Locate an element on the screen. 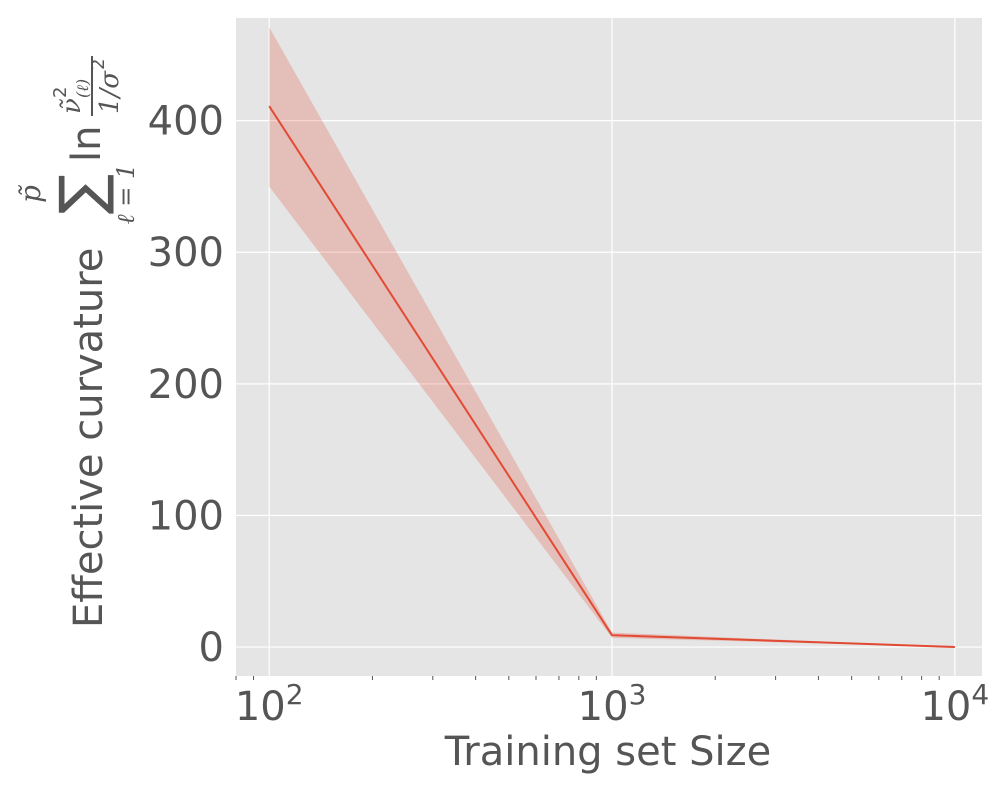 Image resolution: width=1000 pixels, height=800 pixels. fraction-numerator-sub: (ℓ) is located at coordinates (82, 88).